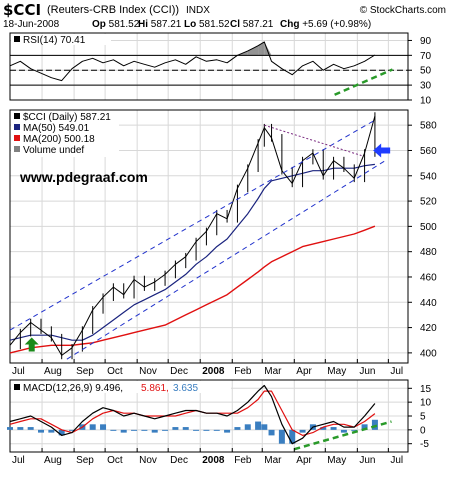 Image resolution: width=449 pixels, height=481 pixels. Describe the element at coordinates (53, 150) in the screenshot. I see `legend-entry: Volume undef` at that location.